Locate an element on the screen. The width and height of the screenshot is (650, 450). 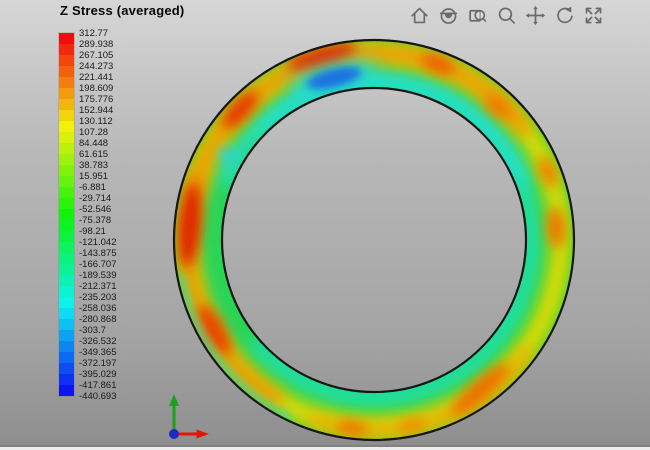
legend-value: -235.203 is located at coordinates (98, 297).